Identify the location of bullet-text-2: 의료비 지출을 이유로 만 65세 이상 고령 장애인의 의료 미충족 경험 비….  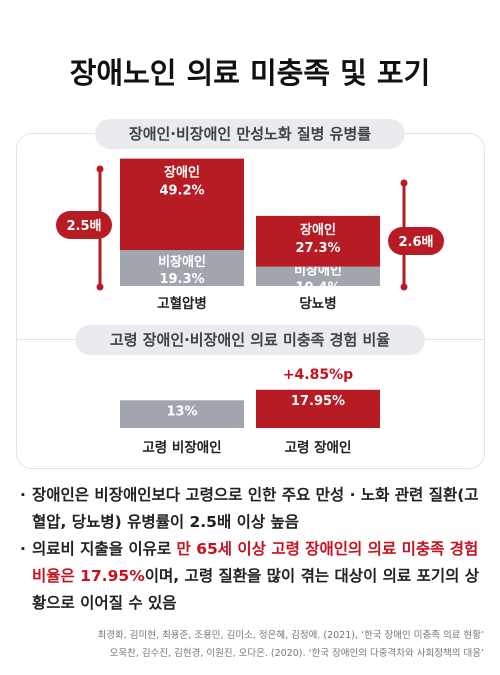
(261, 576).